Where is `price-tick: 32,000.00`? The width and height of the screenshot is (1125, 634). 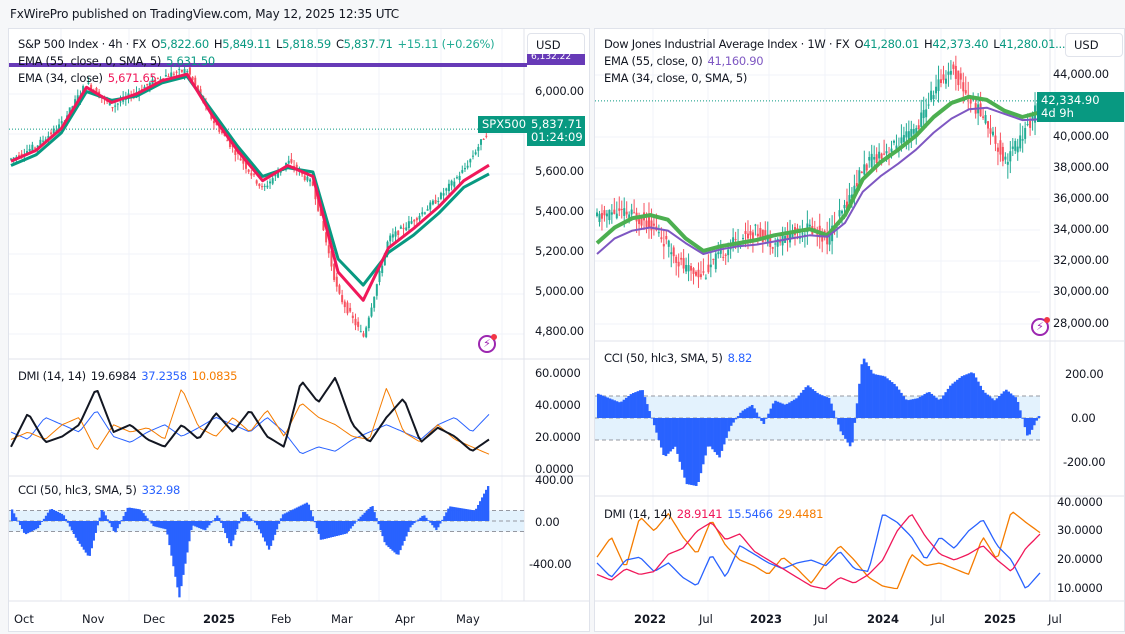 price-tick: 32,000.00 is located at coordinates (1081, 260).